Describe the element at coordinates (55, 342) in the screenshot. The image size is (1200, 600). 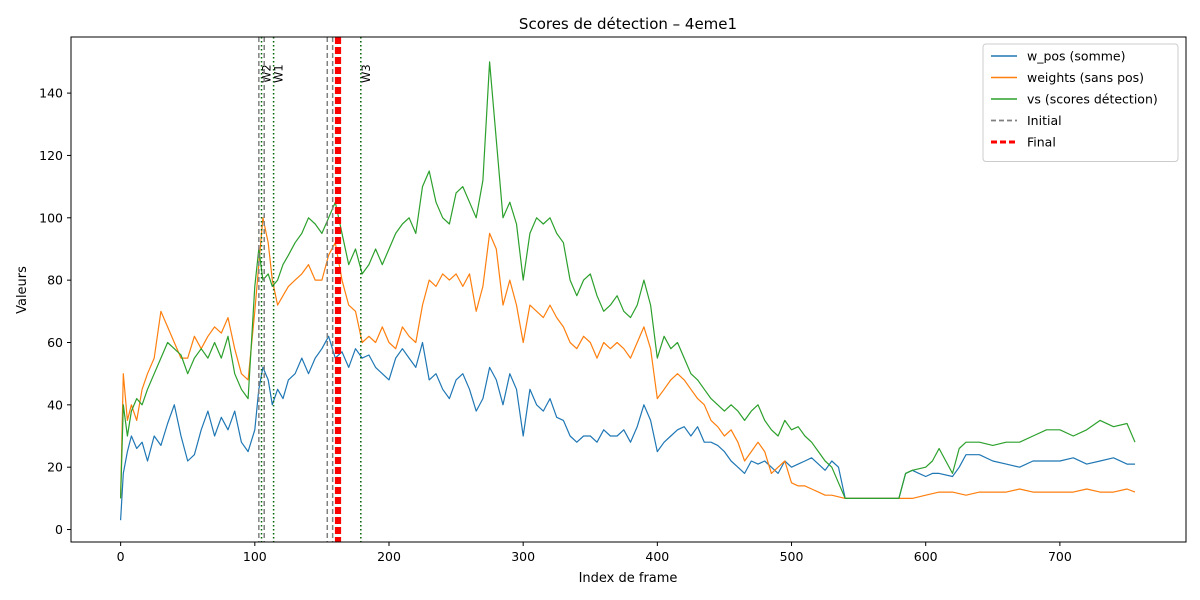
I see `y-tick-label: 60` at that location.